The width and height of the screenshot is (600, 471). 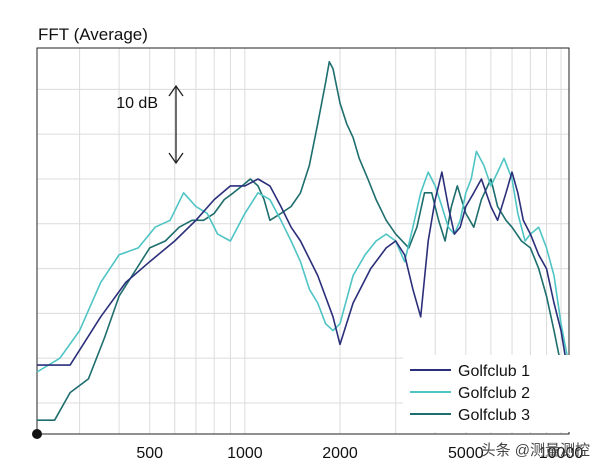 What do you see at coordinates (340, 453) in the screenshot?
I see `x-tick-label: 2000` at bounding box center [340, 453].